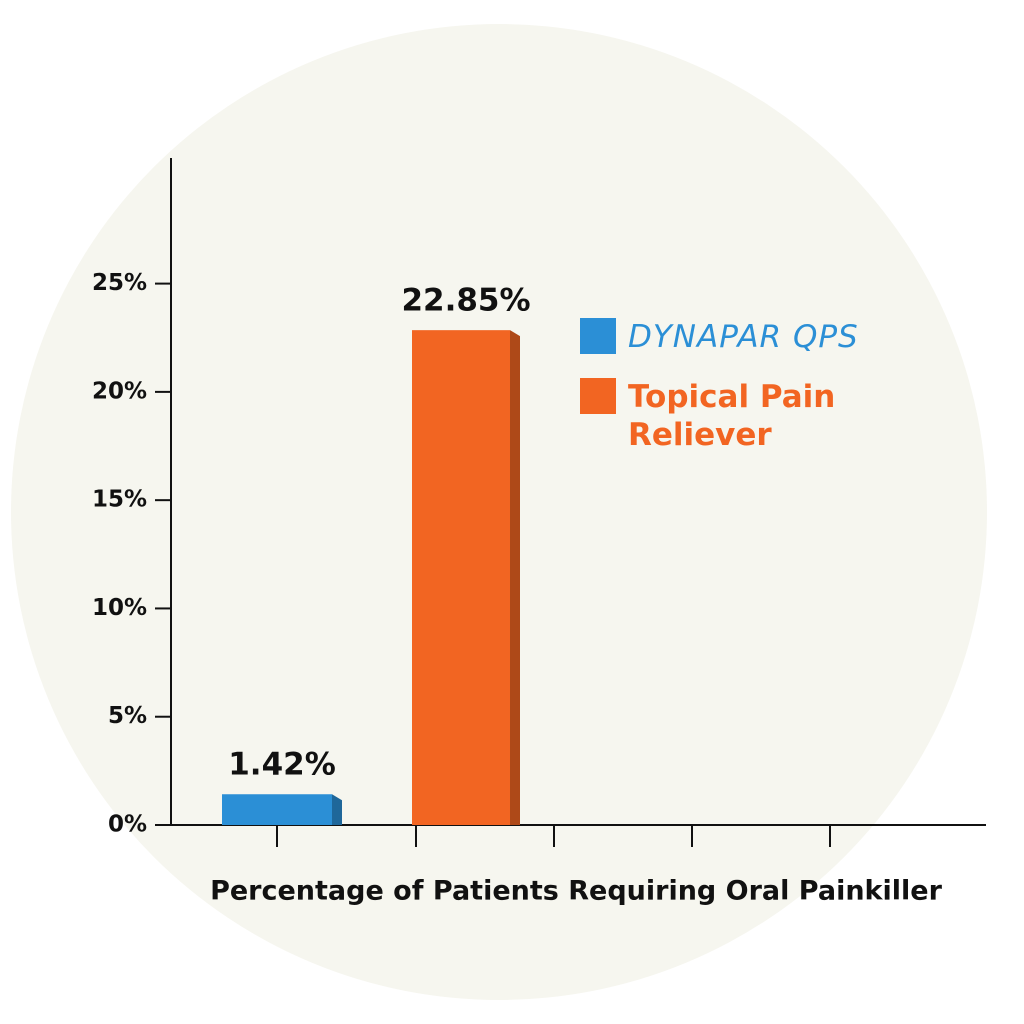  I want to click on y-tick-label: 25%, so click(119, 283).